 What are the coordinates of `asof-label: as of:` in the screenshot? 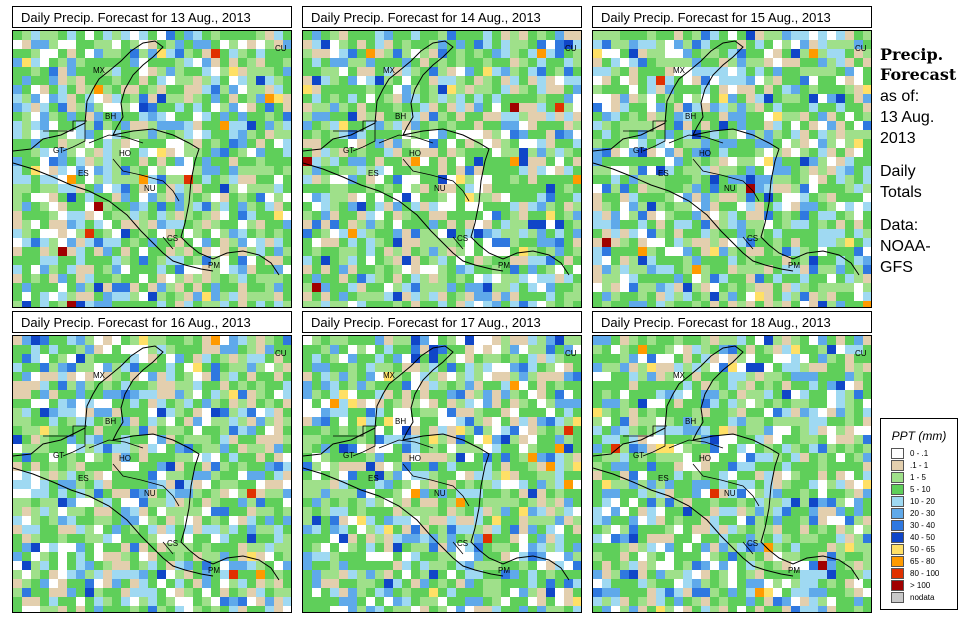 It's located at (900, 96).